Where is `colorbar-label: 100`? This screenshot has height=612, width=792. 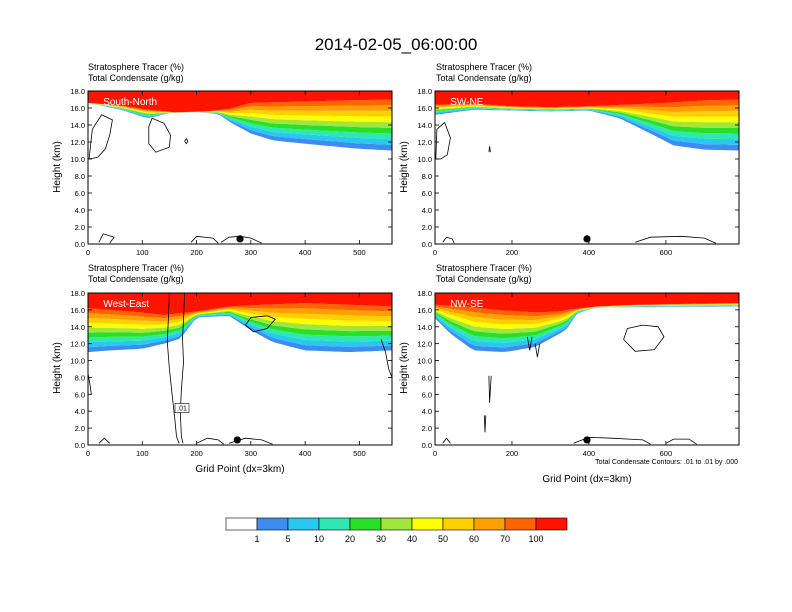
colorbar-label: 100 is located at coordinates (535, 539).